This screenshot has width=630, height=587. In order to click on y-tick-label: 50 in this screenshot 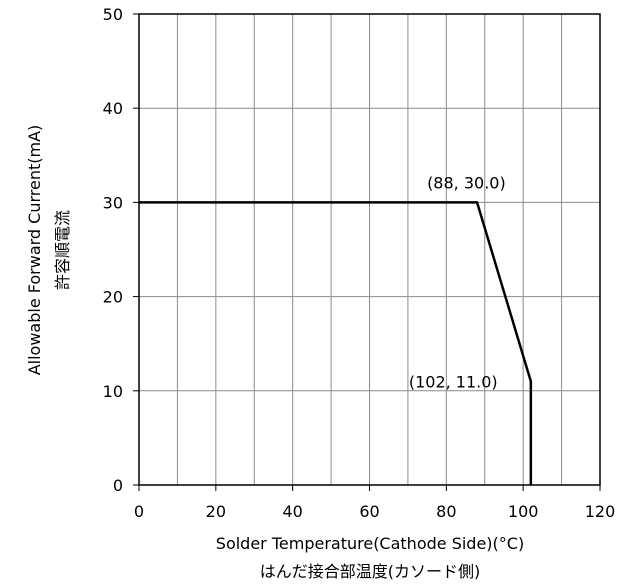, I will do `click(113, 14)`.